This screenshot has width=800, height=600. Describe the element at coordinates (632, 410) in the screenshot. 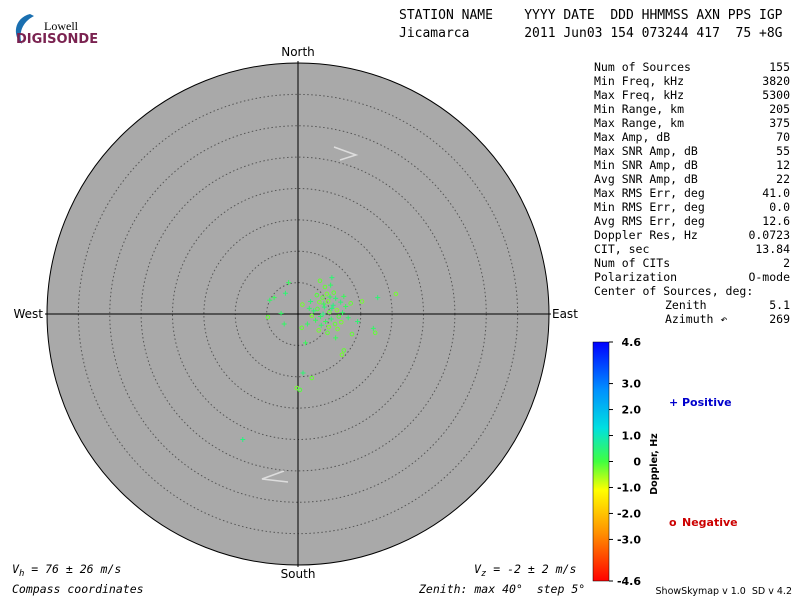

I see `colorbar-tick-label: 2.0` at that location.